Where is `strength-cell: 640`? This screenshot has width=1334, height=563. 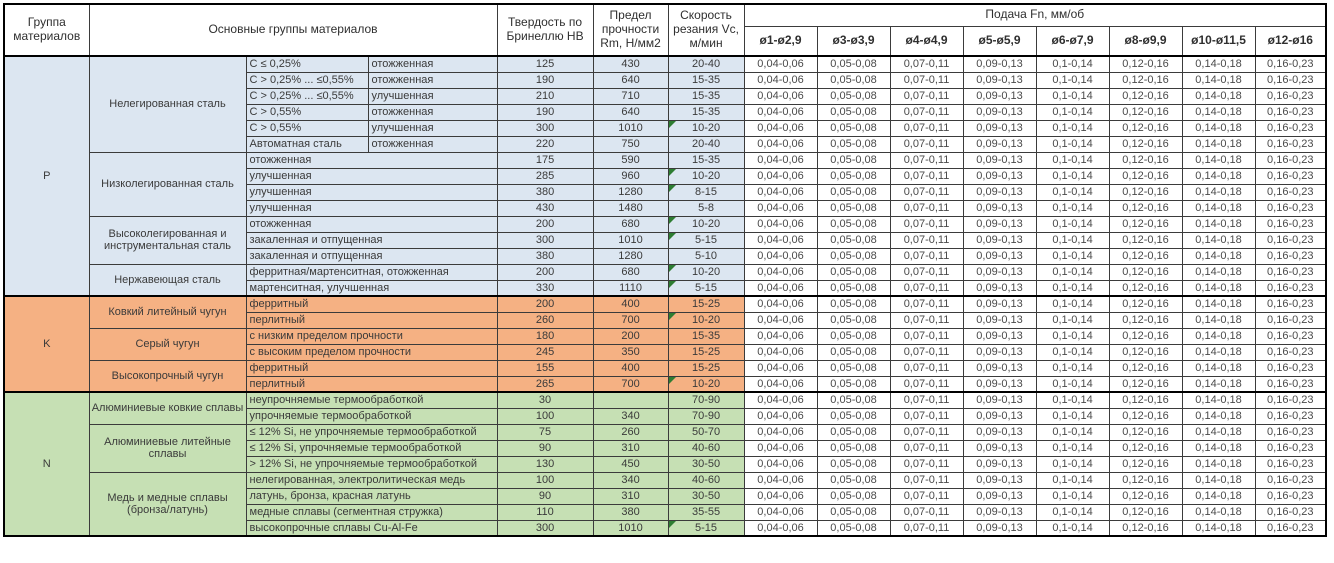
strength-cell: 640 is located at coordinates (630, 80).